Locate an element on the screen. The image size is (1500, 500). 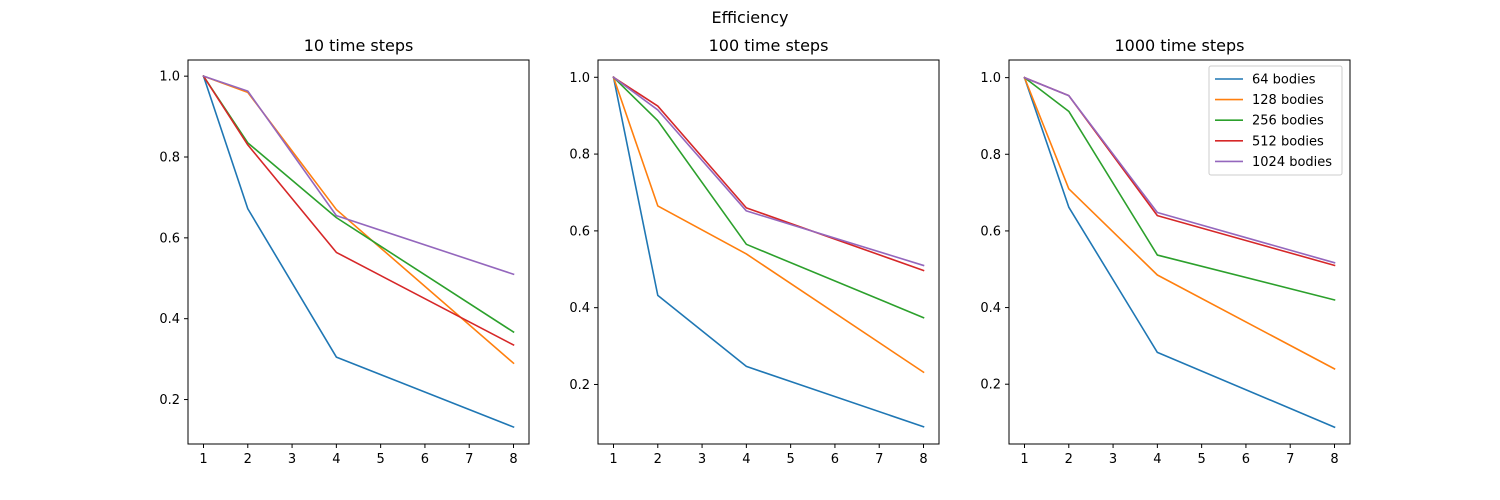
legend-entry-label: 1024 bodies is located at coordinates (1292, 162).